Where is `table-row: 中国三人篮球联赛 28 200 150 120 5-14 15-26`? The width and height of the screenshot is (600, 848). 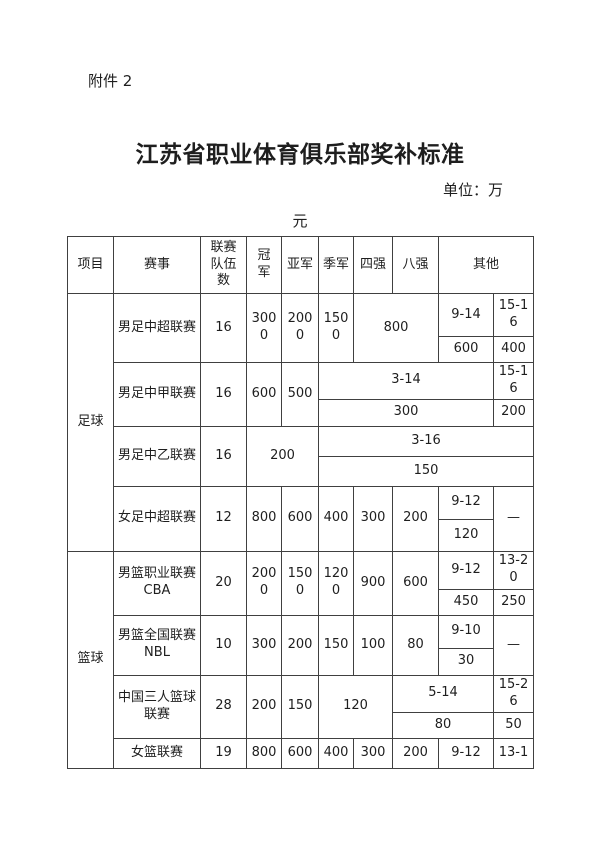
table-row: 中国三人篮球联赛 28 200 150 120 5-14 15-26 is located at coordinates (301, 706).